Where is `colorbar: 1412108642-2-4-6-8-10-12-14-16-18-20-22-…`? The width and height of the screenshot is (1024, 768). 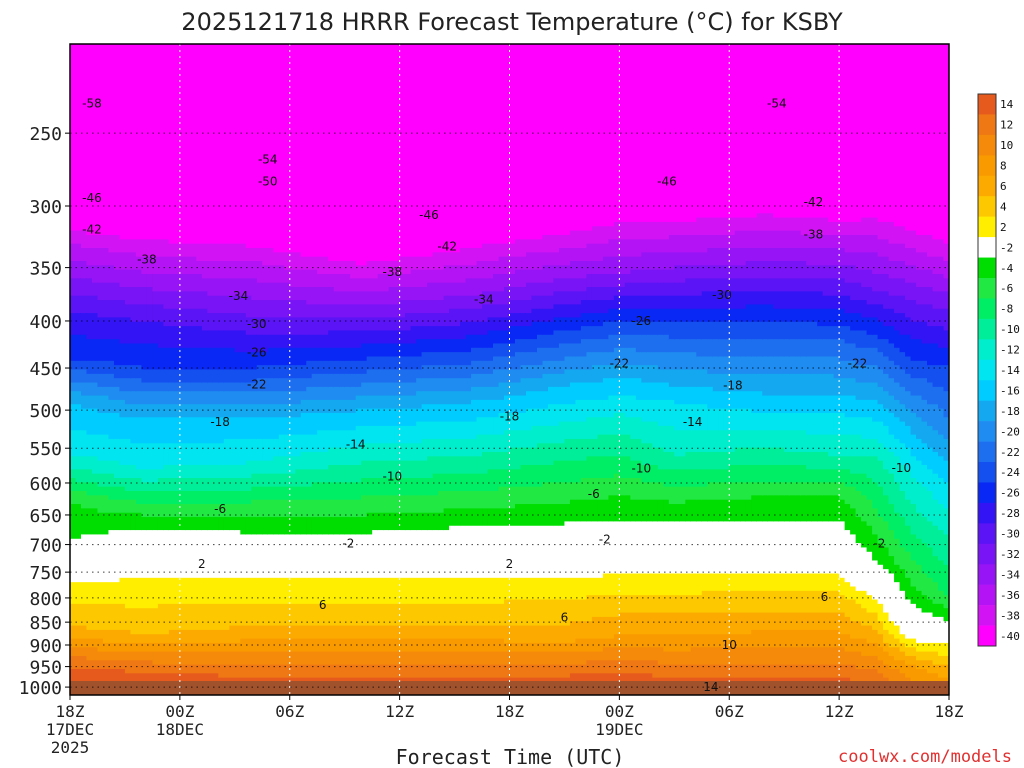 colorbar: 1412108642-2-4-6-8-10-12-14-16-18-20-22-… is located at coordinates (998, 370).